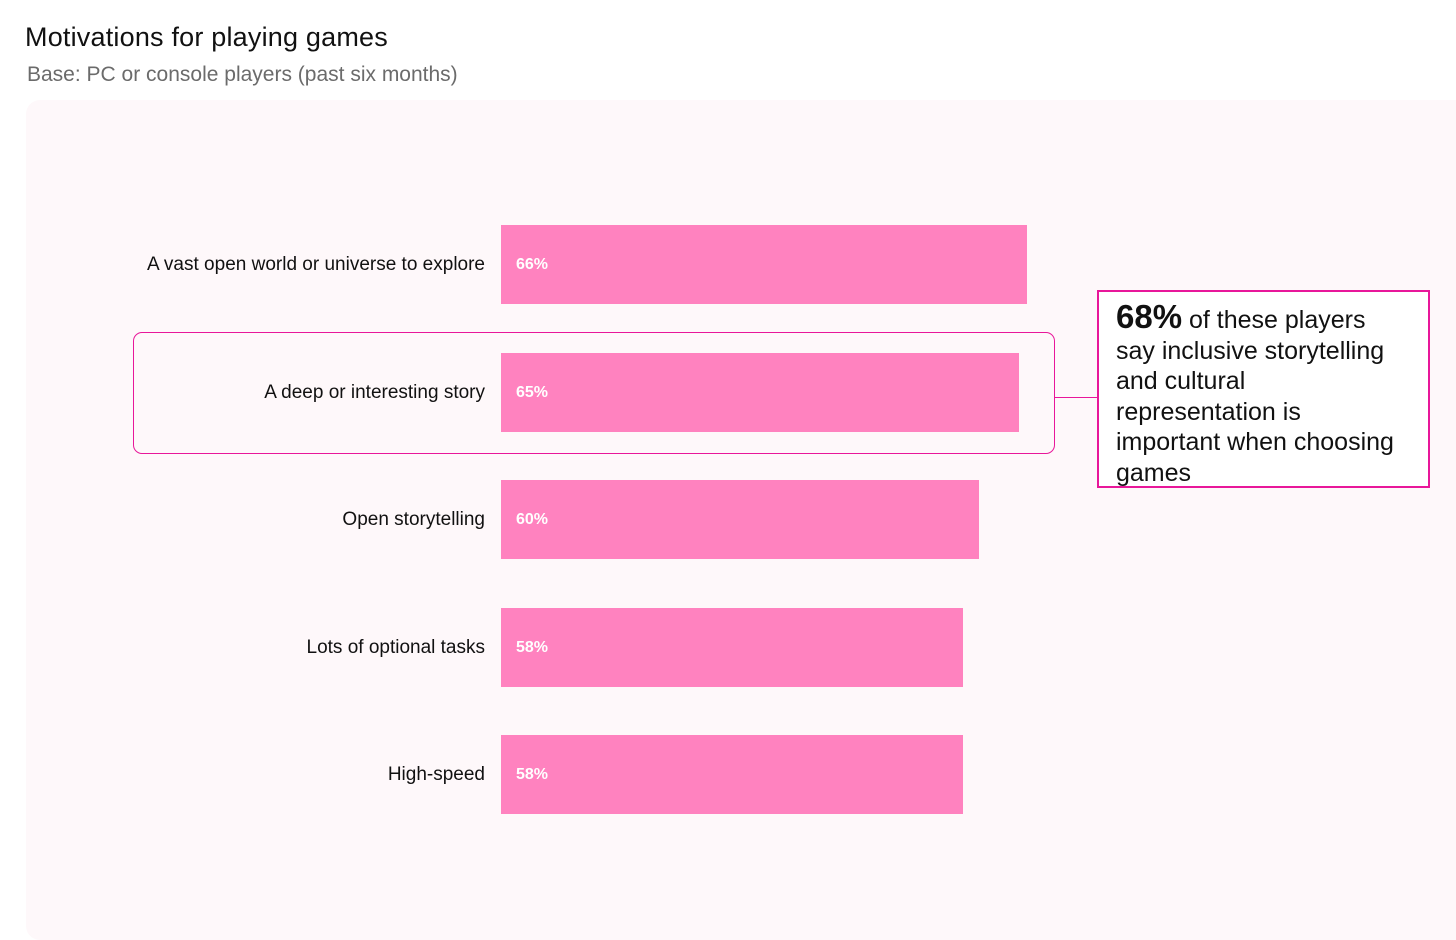 The width and height of the screenshot is (1456, 940). Describe the element at coordinates (764, 264) in the screenshot. I see `bar: 66%` at that location.